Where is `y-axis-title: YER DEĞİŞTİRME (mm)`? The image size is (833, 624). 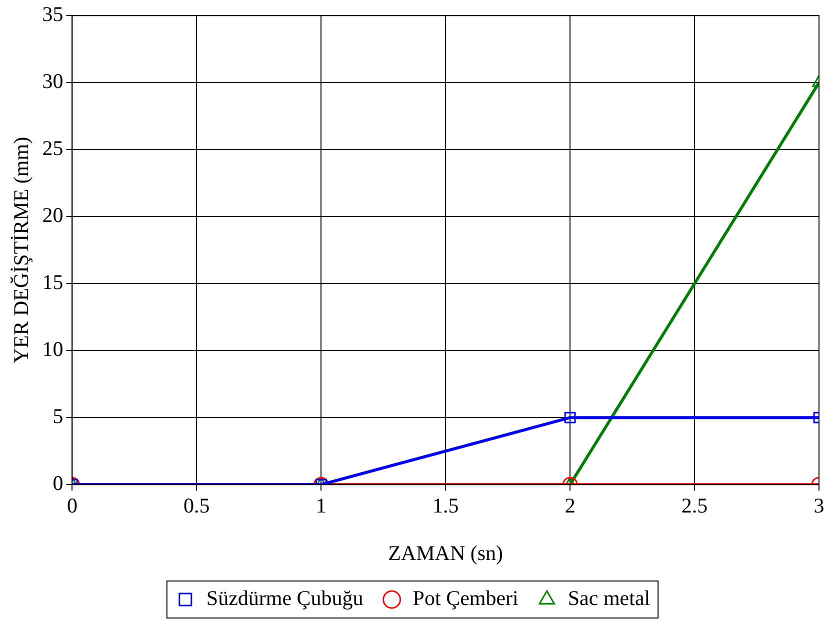
y-axis-title: YER DEĞİŞTİRME (mm) is located at coordinates (21, 250).